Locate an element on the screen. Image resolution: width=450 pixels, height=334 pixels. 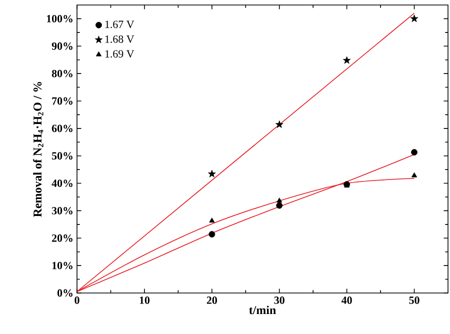
y-tick-label: 70% is located at coordinates (62, 101).